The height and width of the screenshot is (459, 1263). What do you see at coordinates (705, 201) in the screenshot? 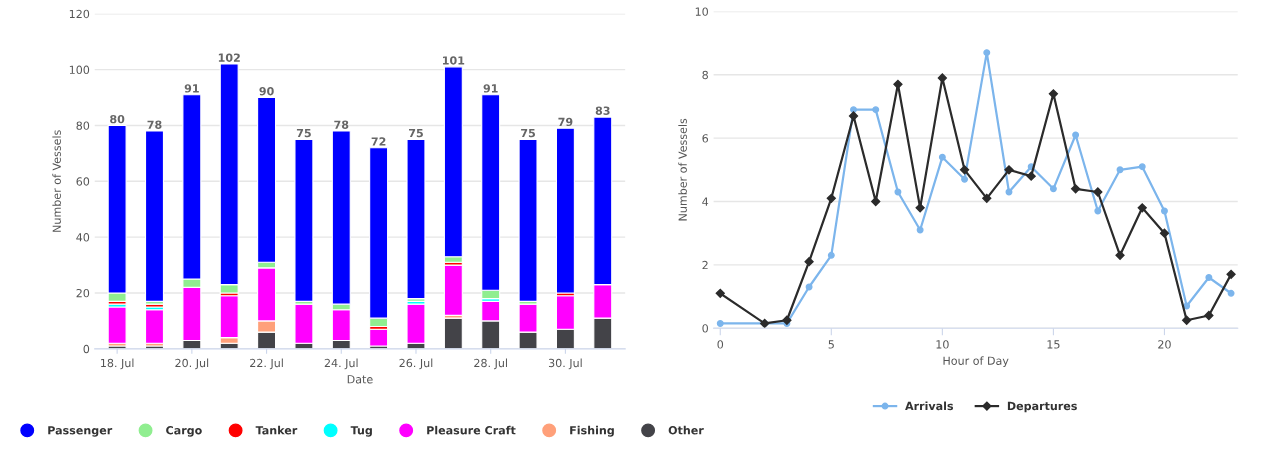
I see `y-tick-label: 4` at bounding box center [705, 201].